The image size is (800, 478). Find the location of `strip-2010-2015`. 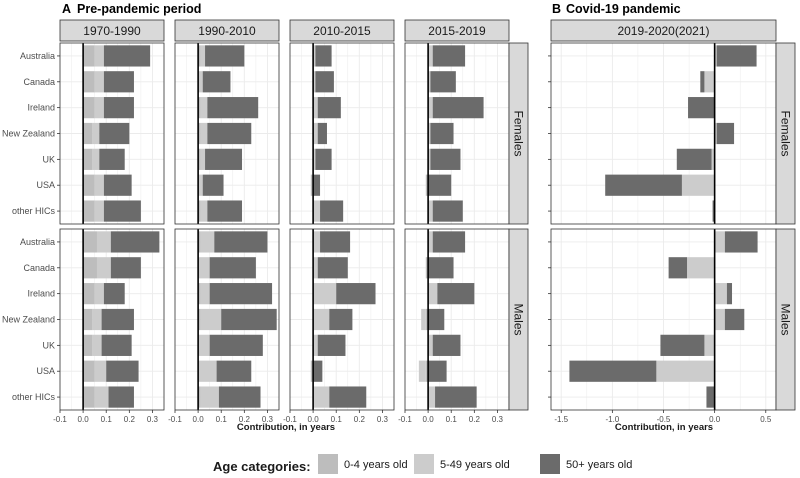

strip-2010-2015 is located at coordinates (342, 30).